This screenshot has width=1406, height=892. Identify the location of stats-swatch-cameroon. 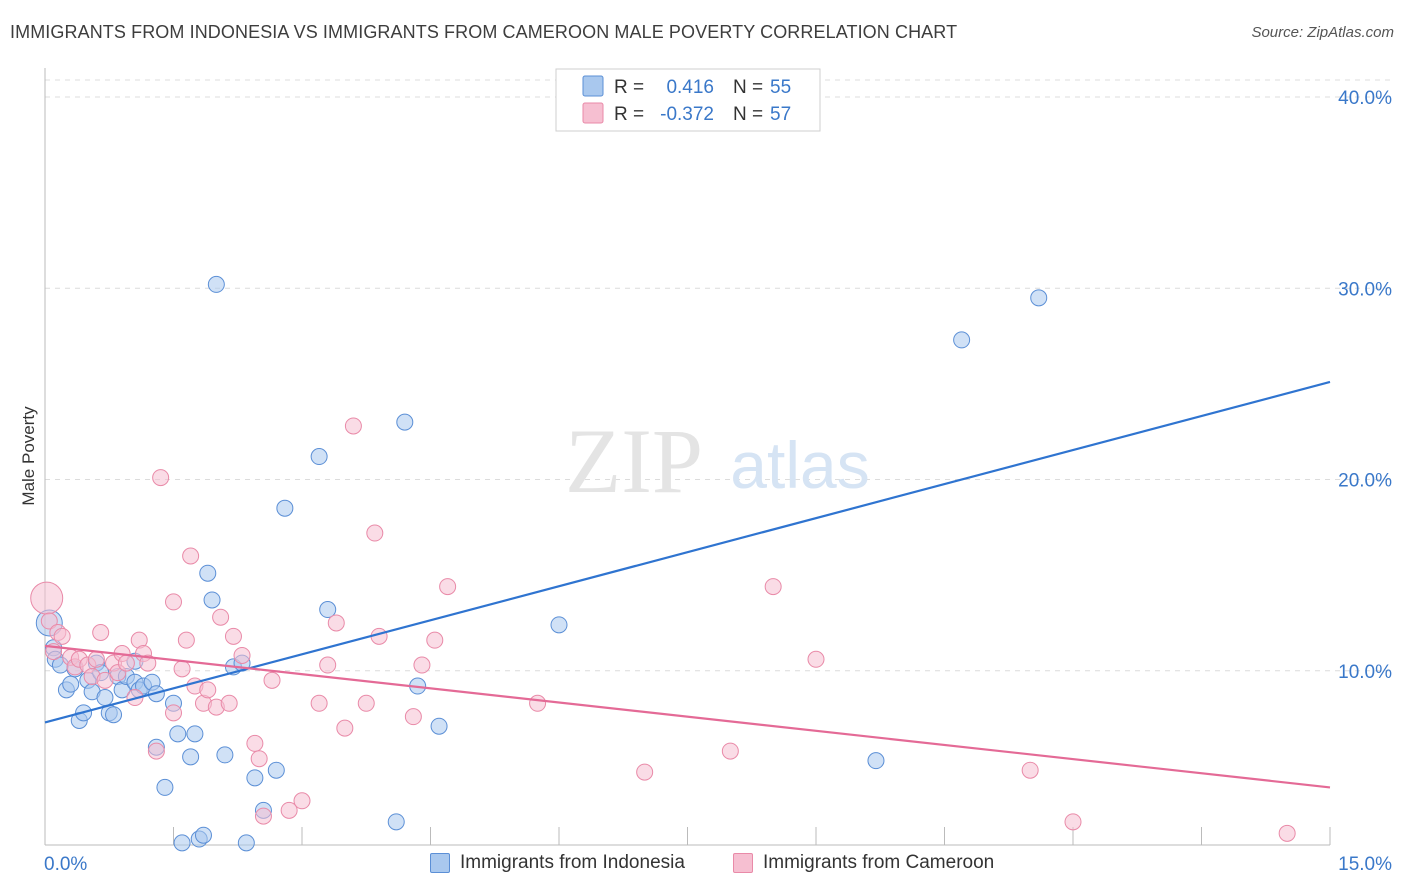
(593, 113).